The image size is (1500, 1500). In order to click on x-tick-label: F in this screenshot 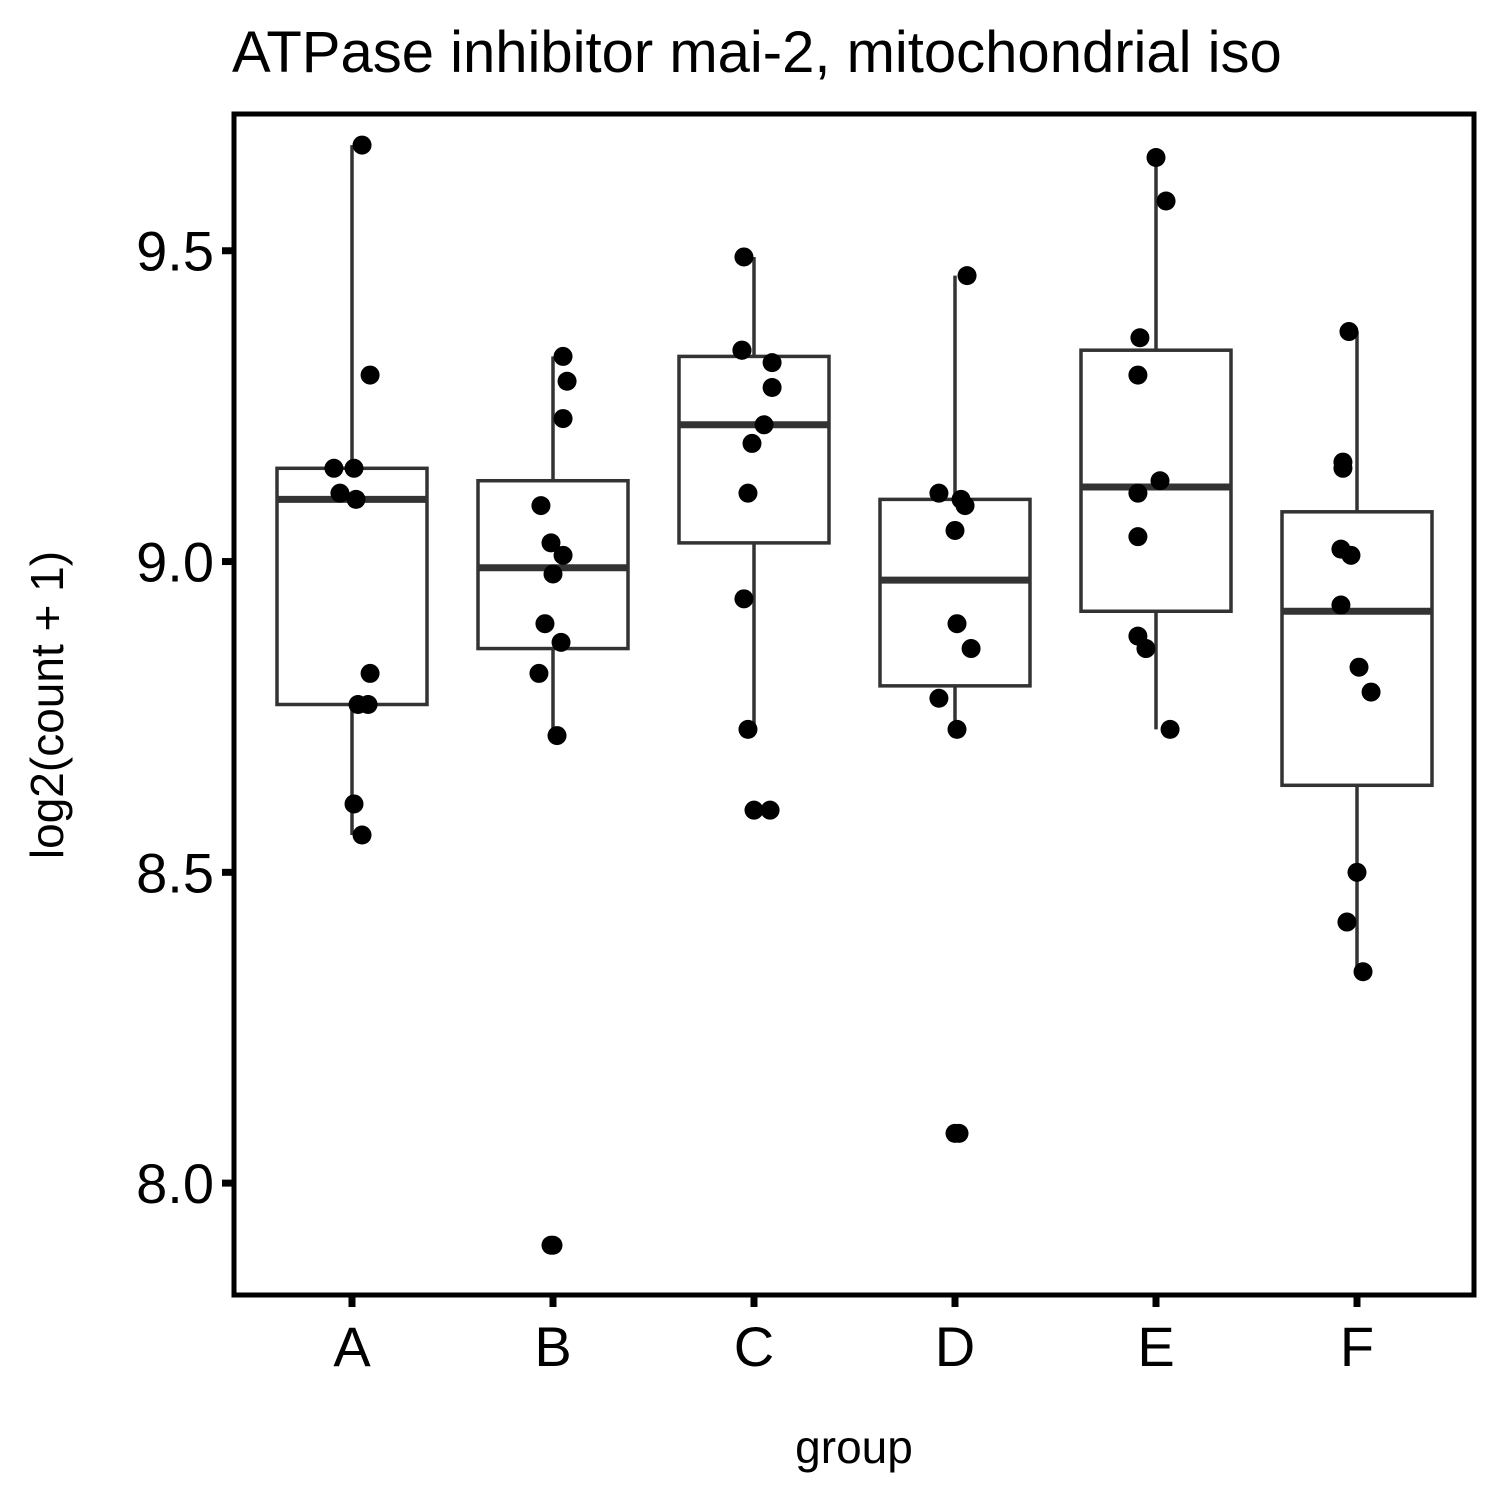, I will do `click(1357, 1346)`.